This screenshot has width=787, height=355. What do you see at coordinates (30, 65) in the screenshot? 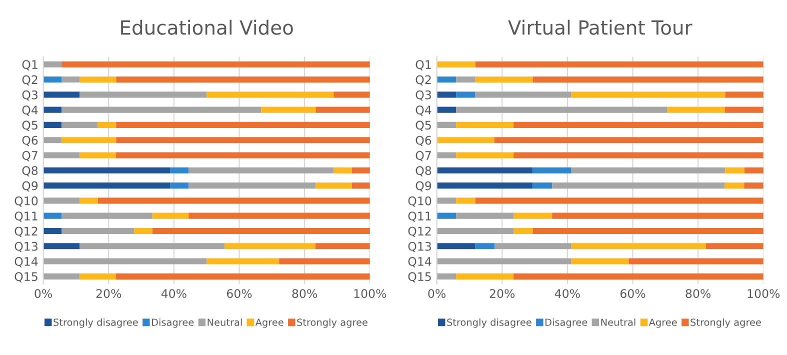
I see `y-tick-label: Q1` at bounding box center [30, 65].